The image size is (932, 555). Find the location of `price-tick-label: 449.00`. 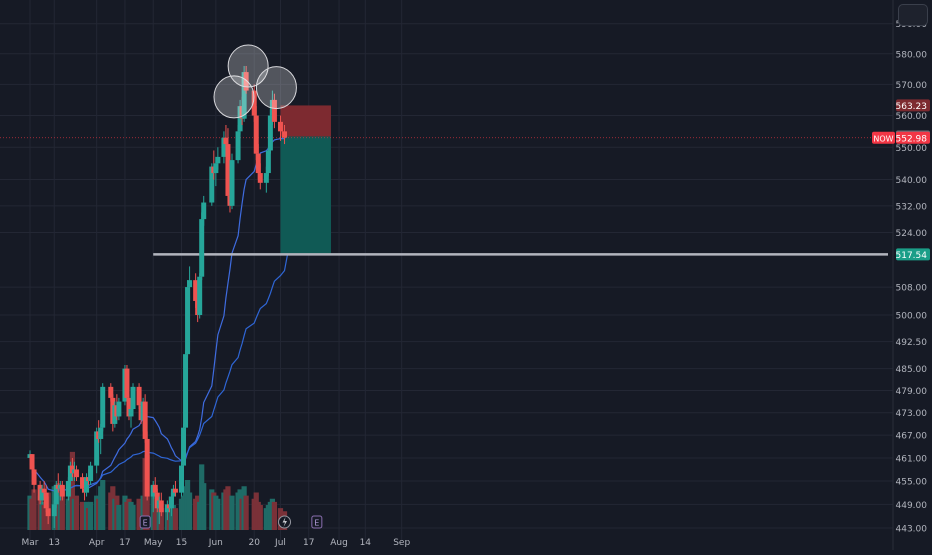

price-tick-label: 449.00 is located at coordinates (912, 506).